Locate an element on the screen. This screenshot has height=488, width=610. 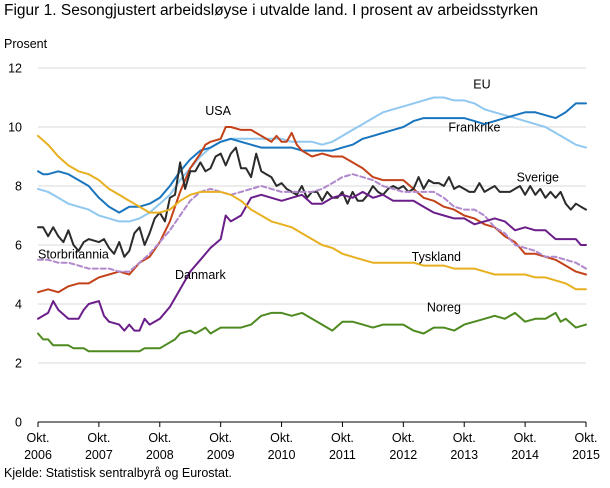
y-axis-label: Prosent is located at coordinates (26, 44).